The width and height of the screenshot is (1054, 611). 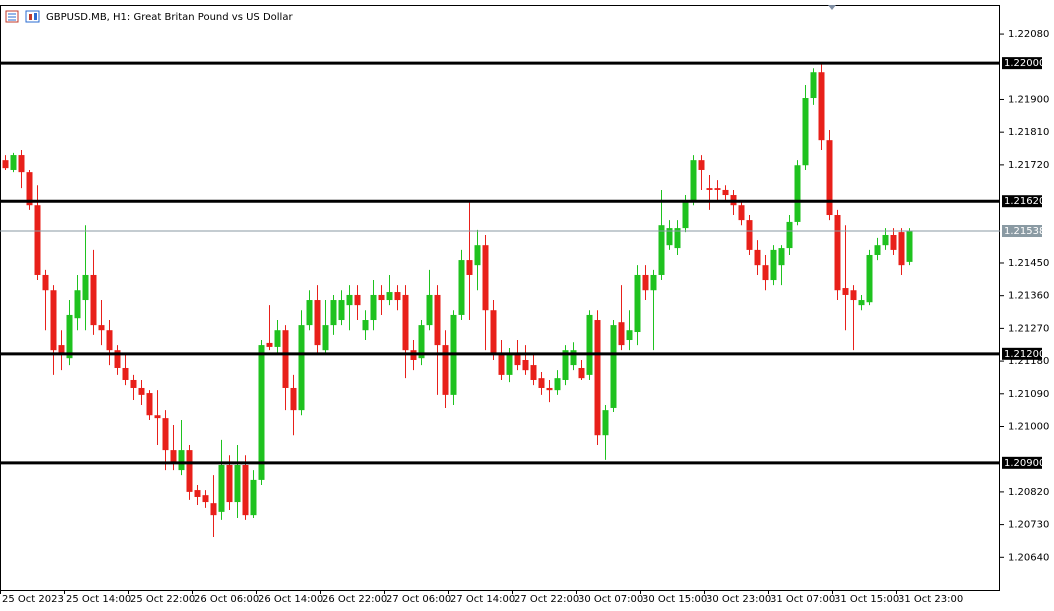 What do you see at coordinates (866, 599) in the screenshot?
I see `x-tick-label: 31 Oct 15:00` at bounding box center [866, 599].